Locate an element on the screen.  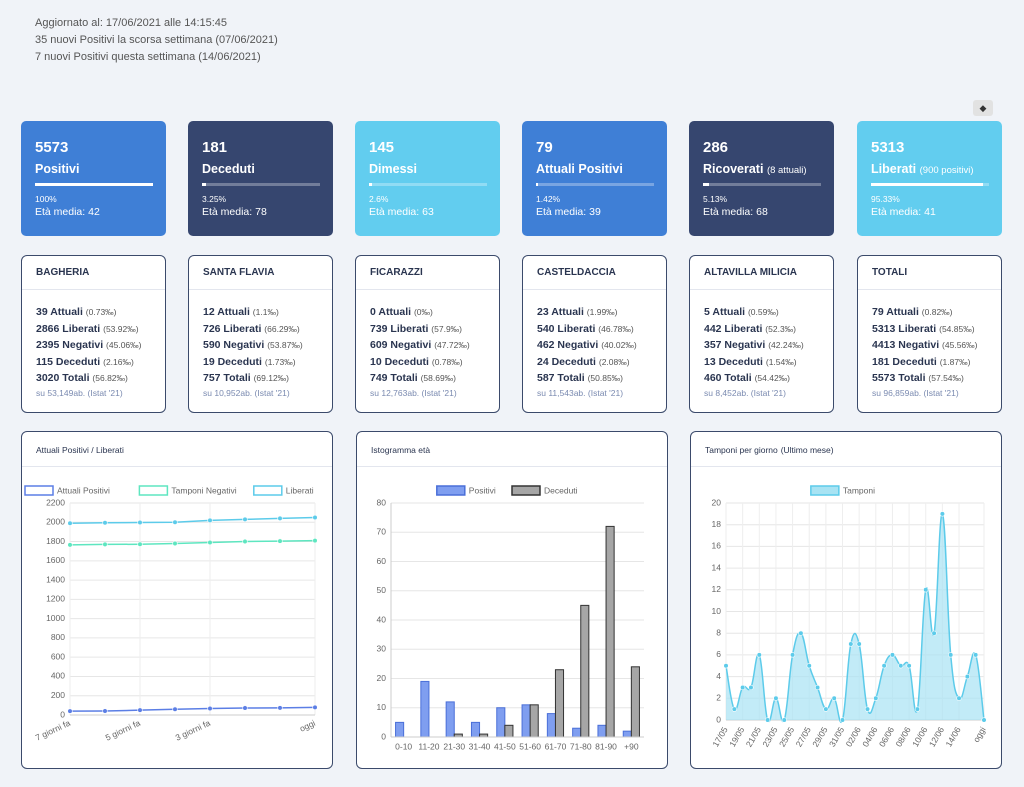
x-tick-label: 11-20 is located at coordinates (428, 746).